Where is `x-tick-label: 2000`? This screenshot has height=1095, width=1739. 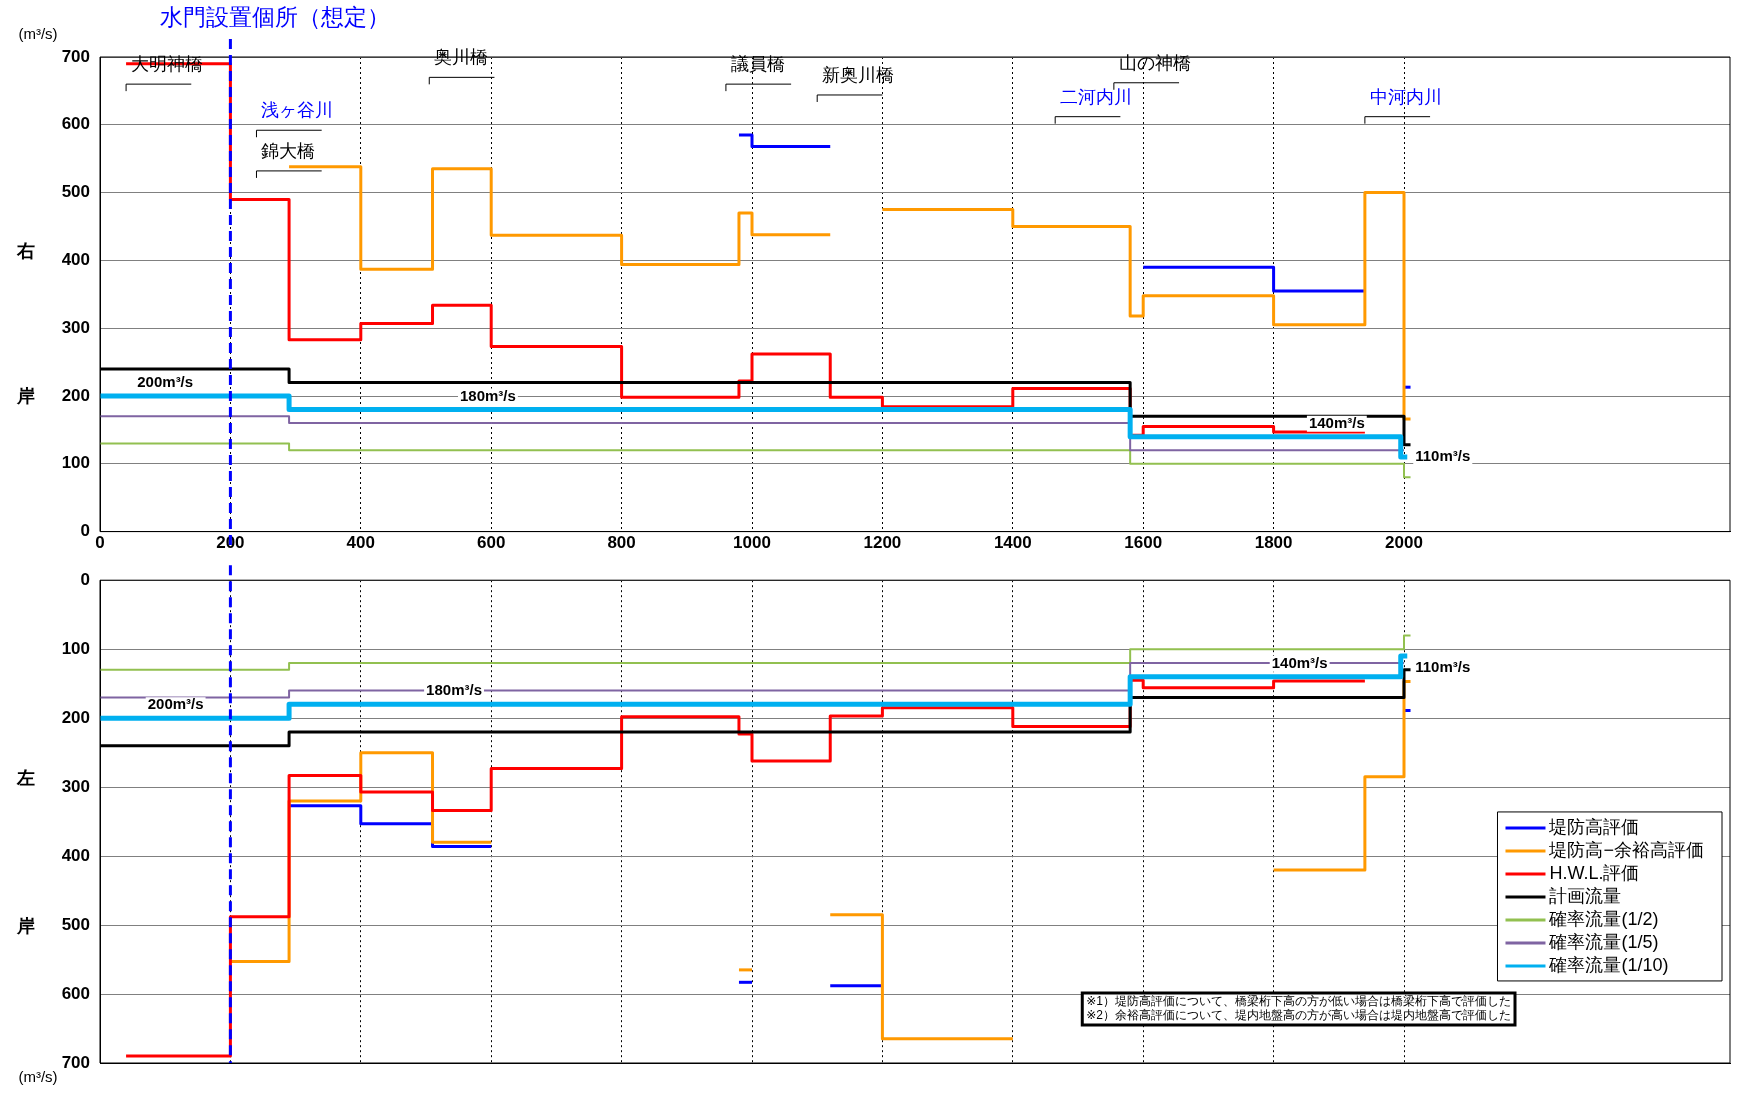
x-tick-label: 2000 is located at coordinates (1404, 543).